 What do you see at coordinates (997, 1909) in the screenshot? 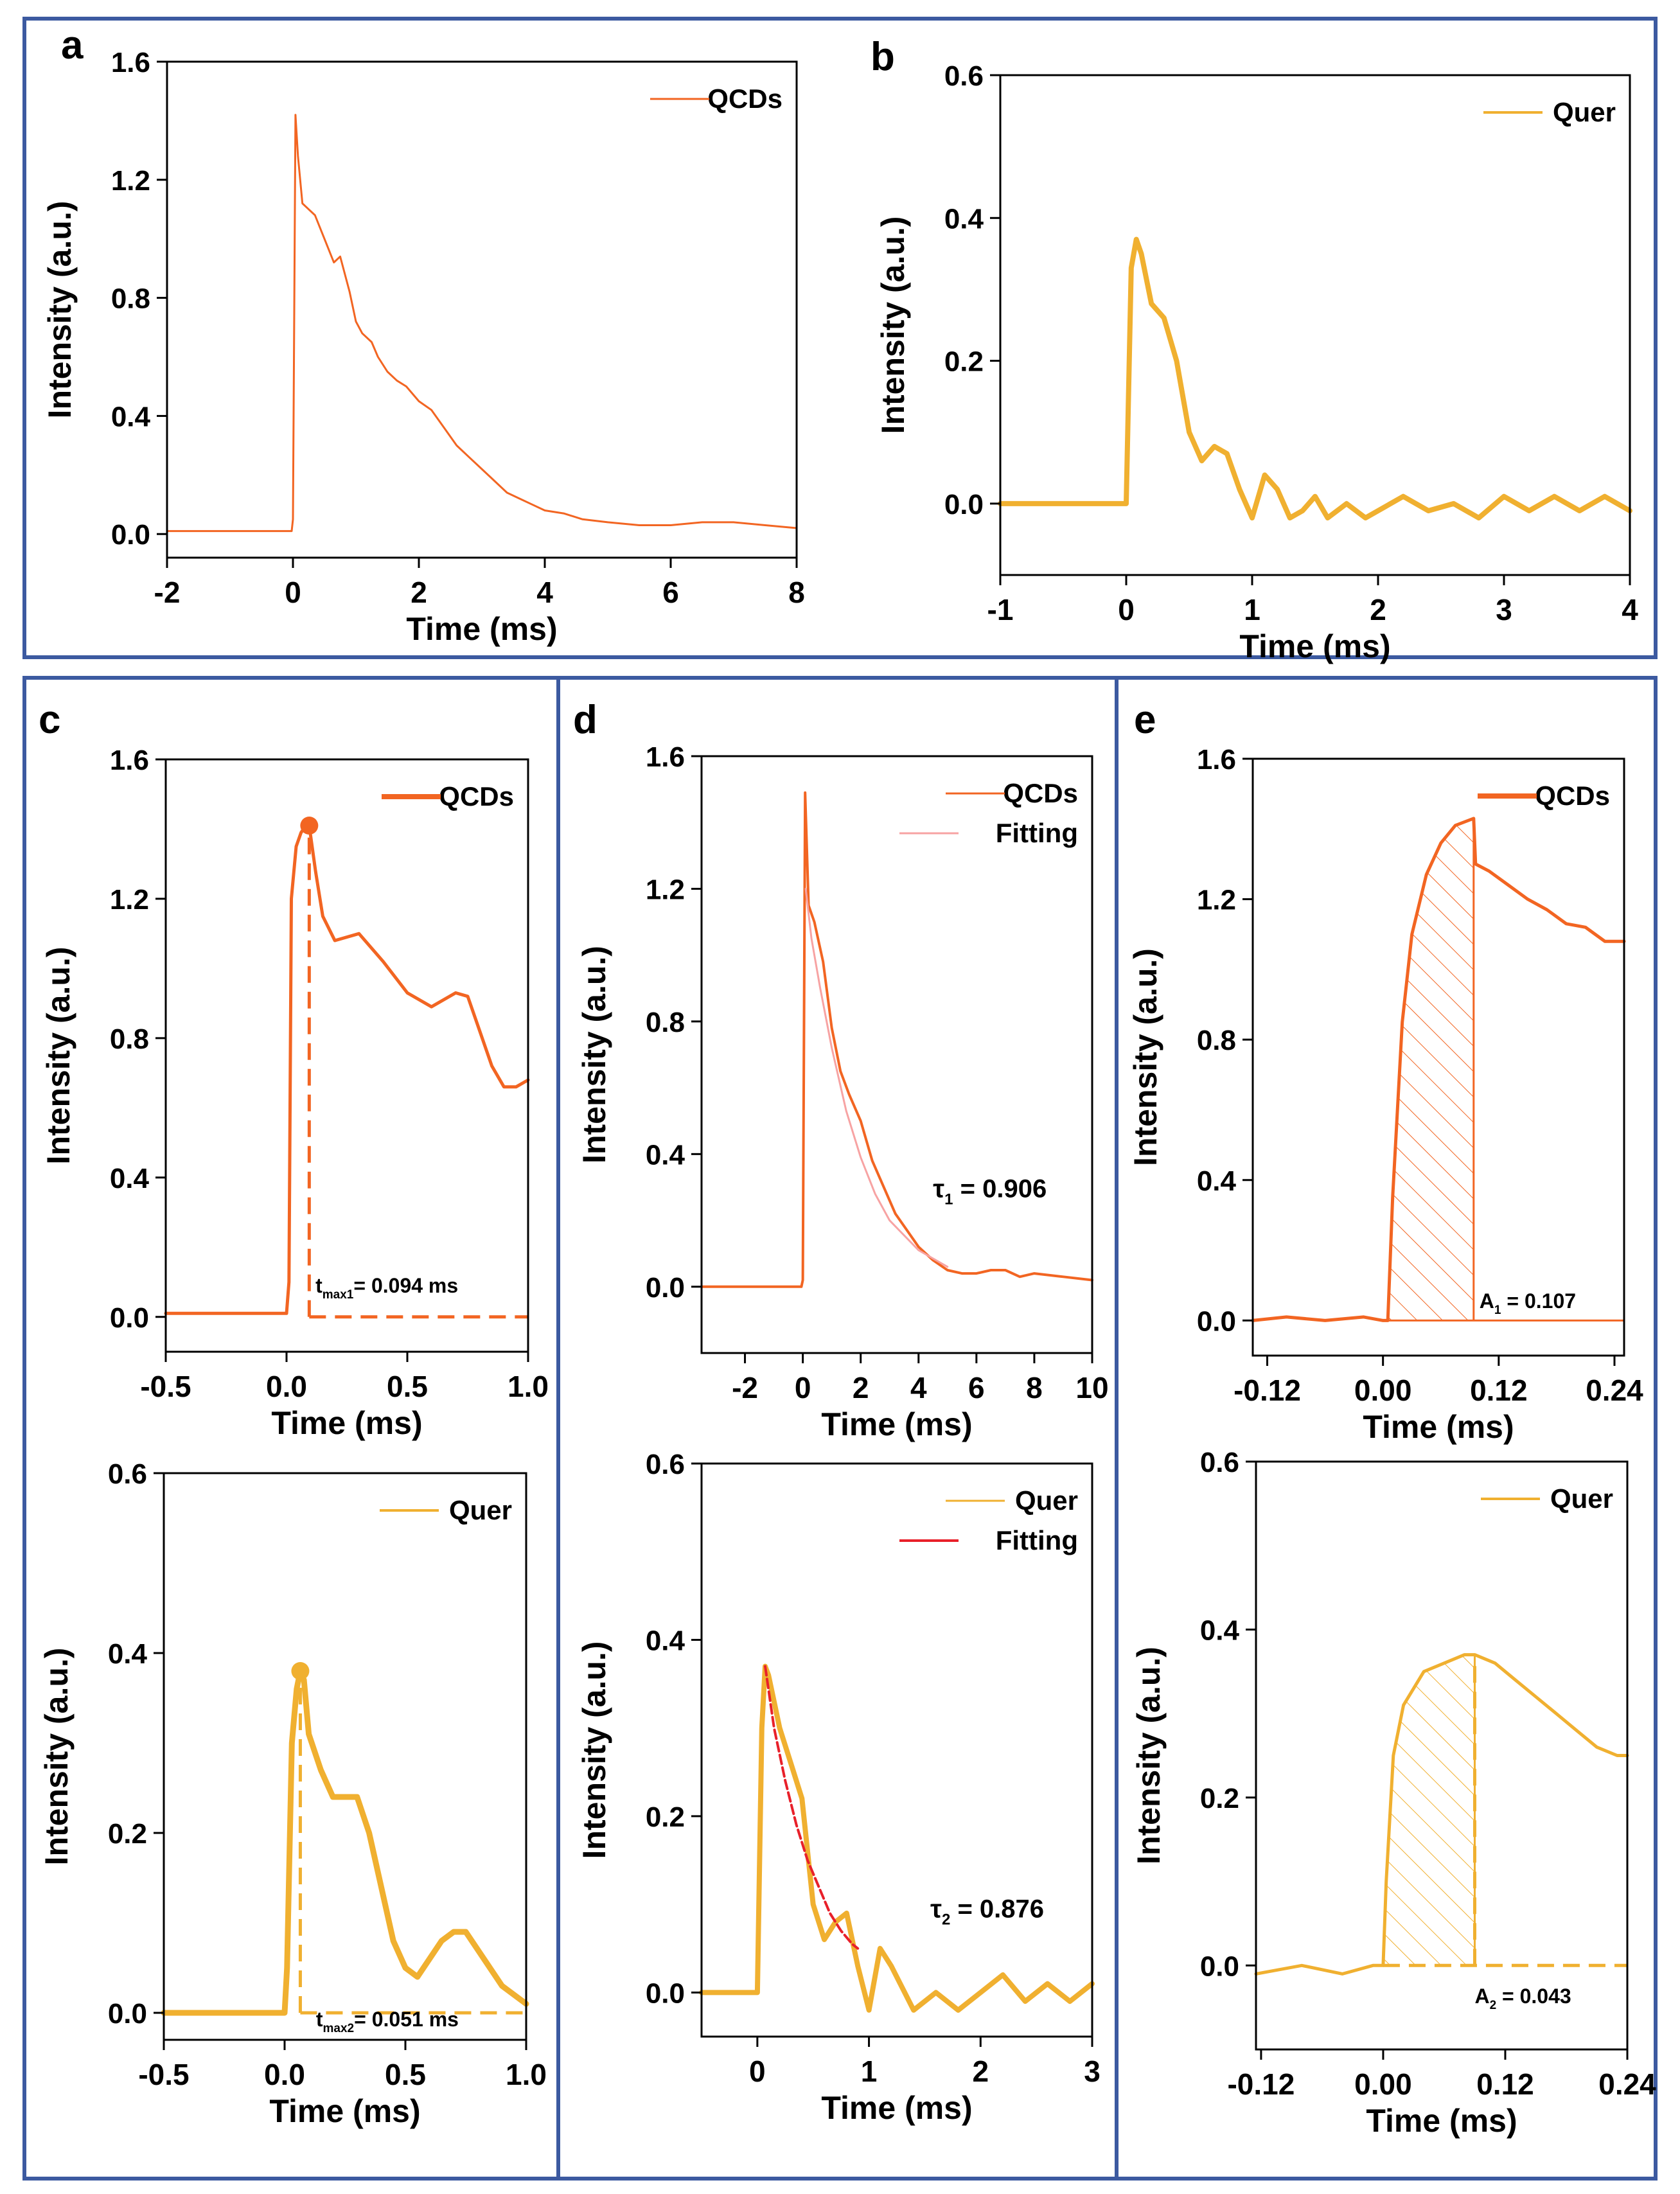
I see `annotation-value: = 0.876` at bounding box center [997, 1909].